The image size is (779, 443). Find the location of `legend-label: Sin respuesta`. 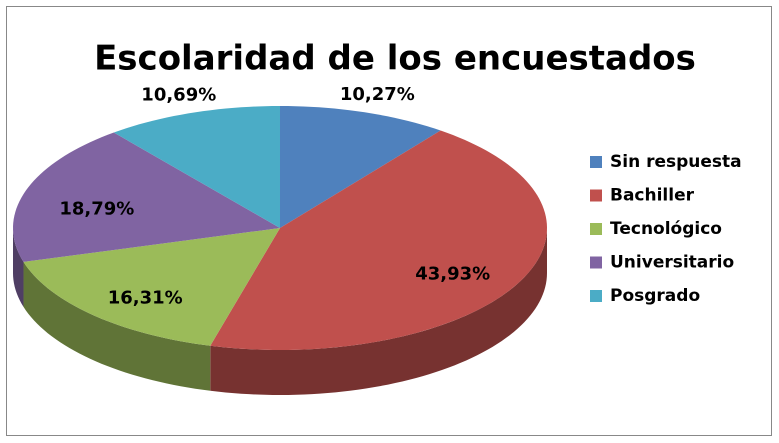

legend-label: Sin respuesta is located at coordinates (676, 162).